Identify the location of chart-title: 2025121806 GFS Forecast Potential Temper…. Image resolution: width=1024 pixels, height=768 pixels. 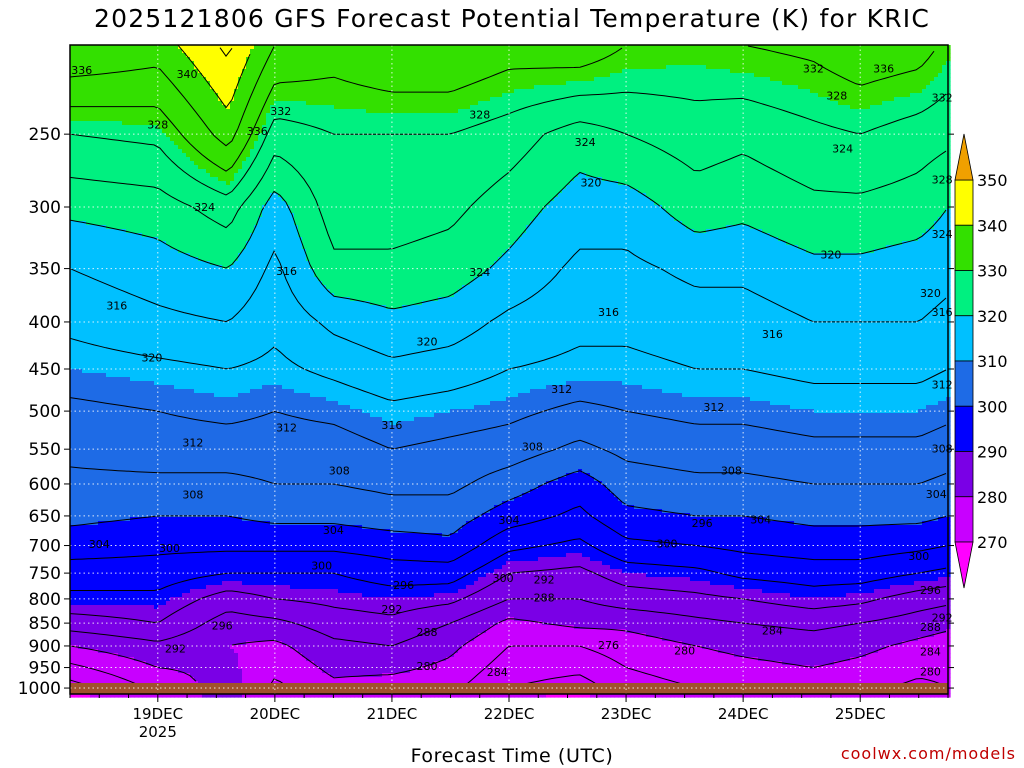
(512, 18).